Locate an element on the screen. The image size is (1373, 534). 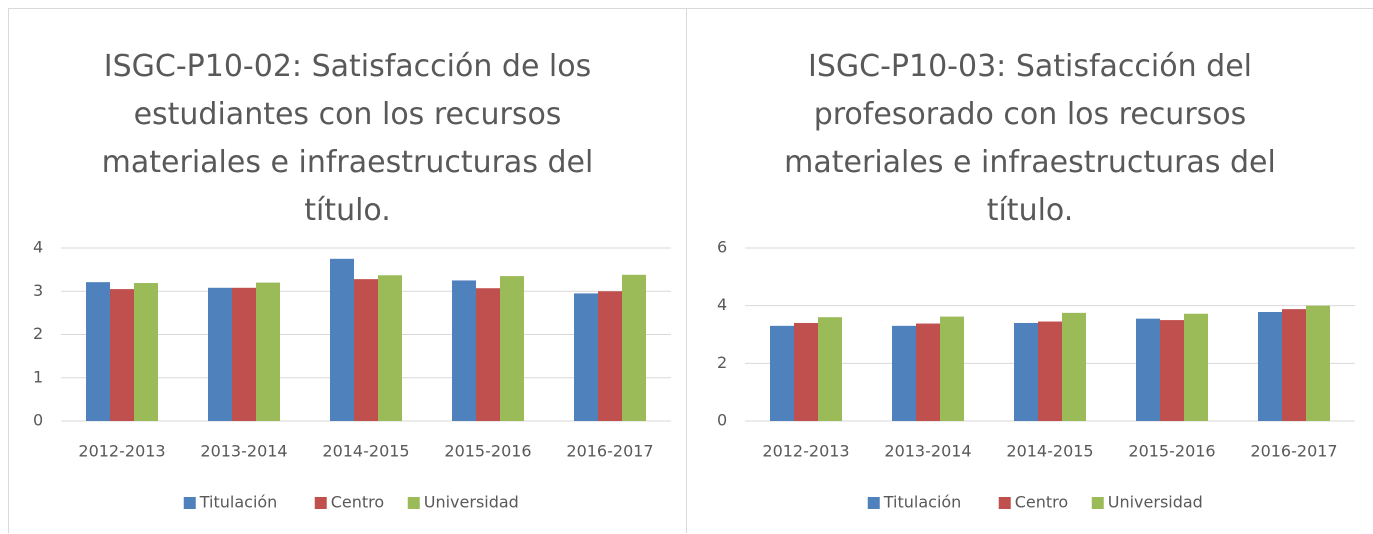
y-tick-label: 6 is located at coordinates (722, 247).